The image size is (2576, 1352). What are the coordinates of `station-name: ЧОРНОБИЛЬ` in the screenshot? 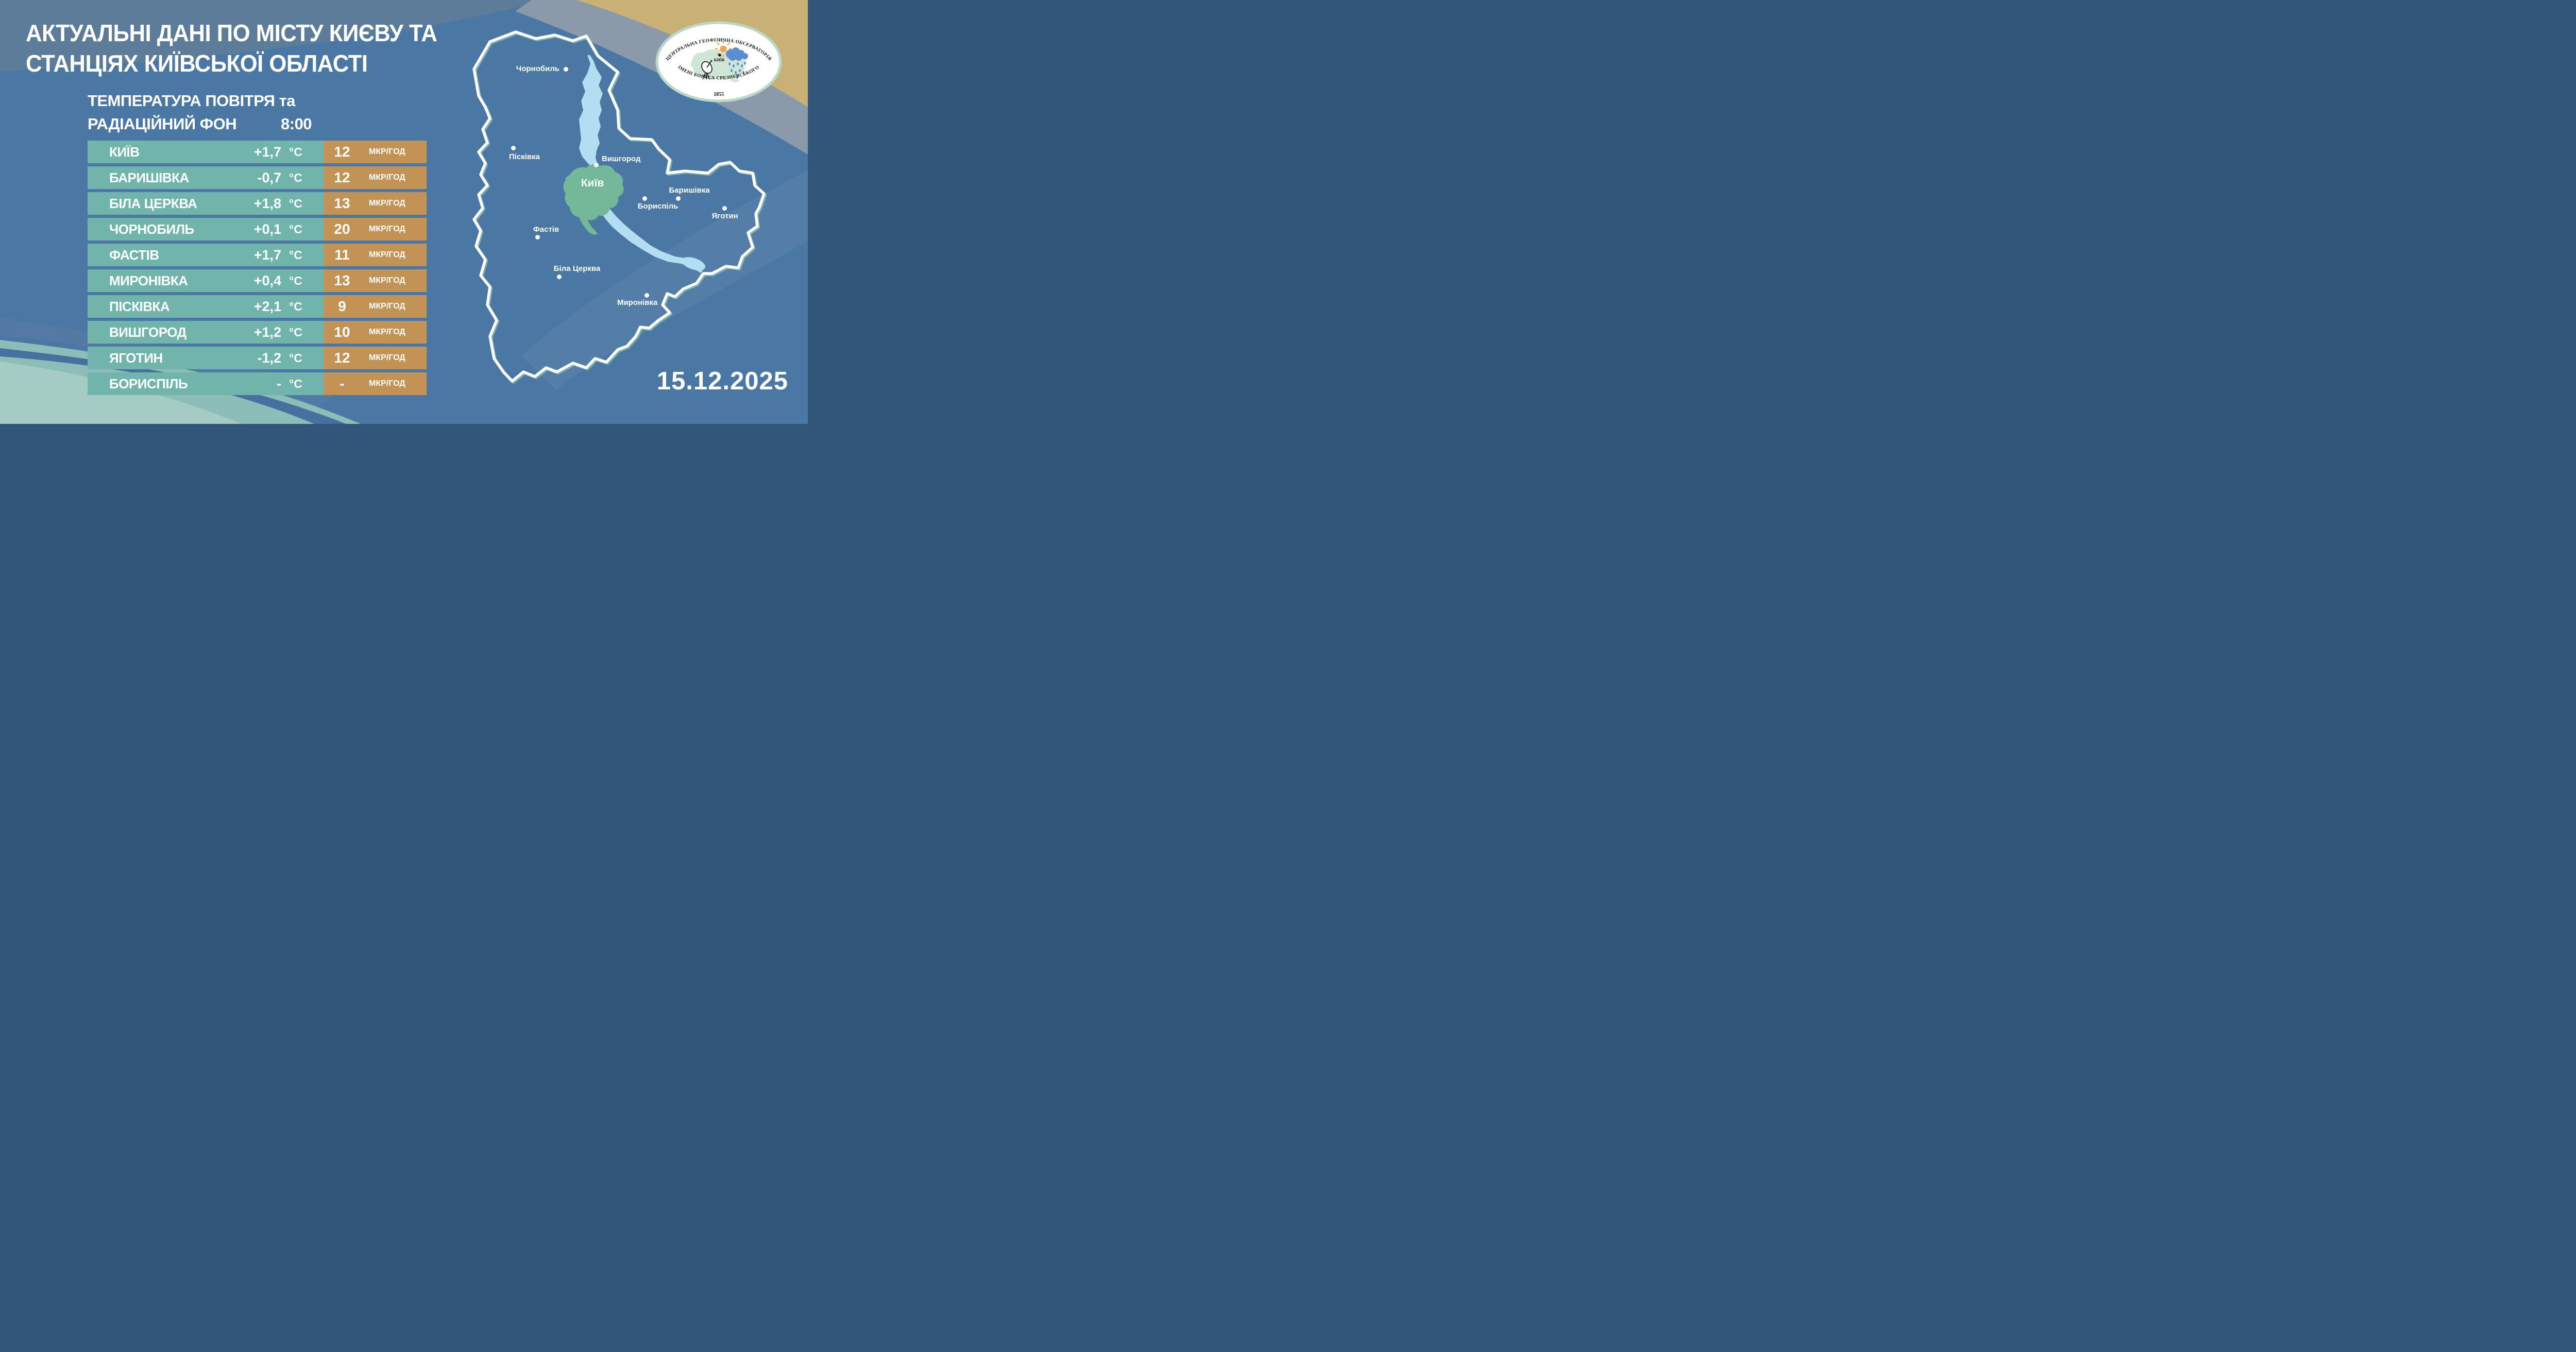 It's located at (151, 229).